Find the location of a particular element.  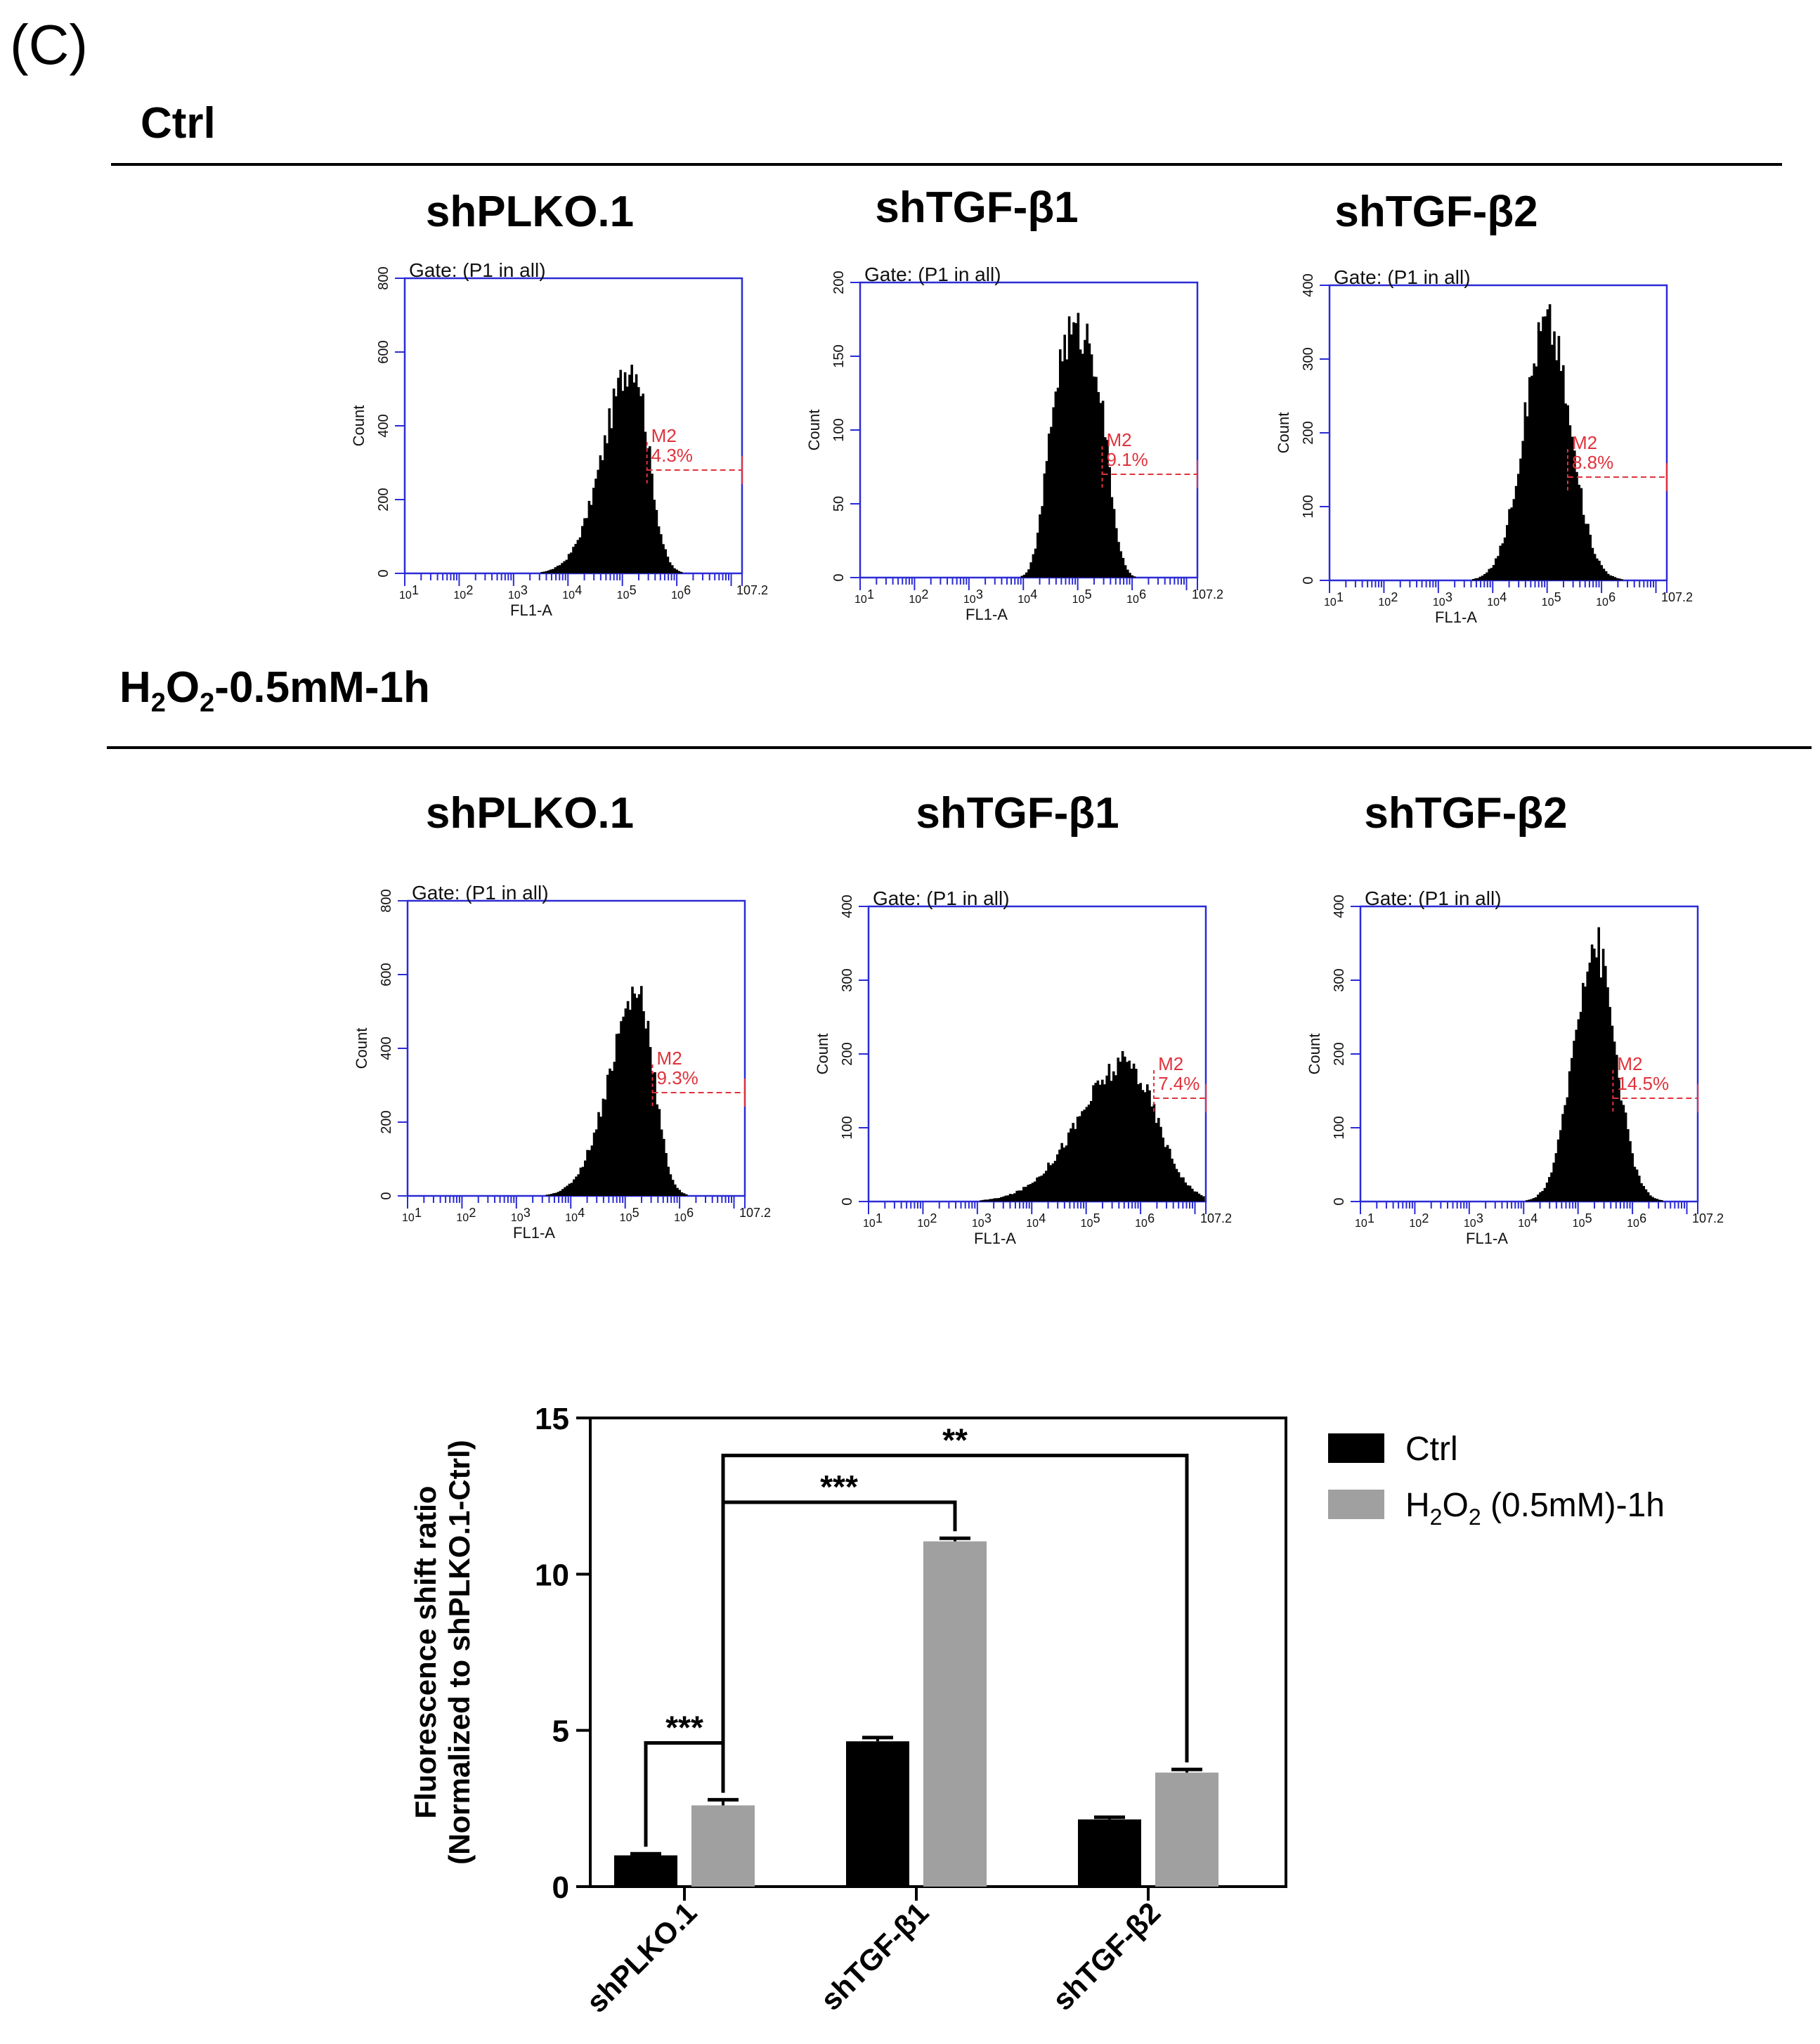

title-tail: -0.5mM-1h is located at coordinates (322, 687).